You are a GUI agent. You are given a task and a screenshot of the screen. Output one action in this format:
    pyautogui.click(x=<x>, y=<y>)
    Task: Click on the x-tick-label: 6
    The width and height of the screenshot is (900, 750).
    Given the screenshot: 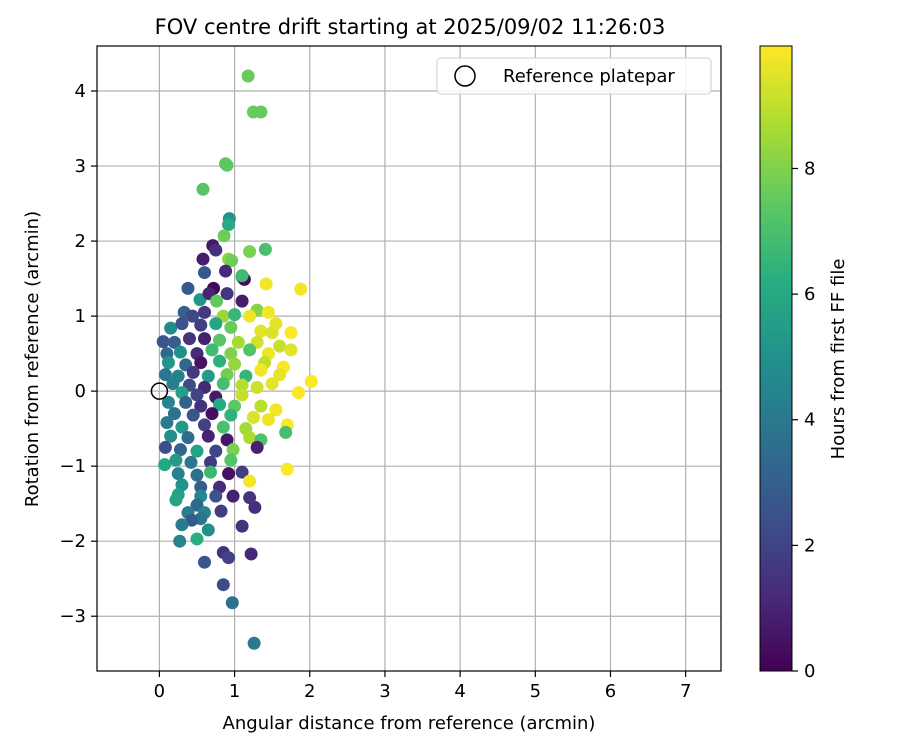 What is the action you would take?
    pyautogui.click(x=610, y=691)
    